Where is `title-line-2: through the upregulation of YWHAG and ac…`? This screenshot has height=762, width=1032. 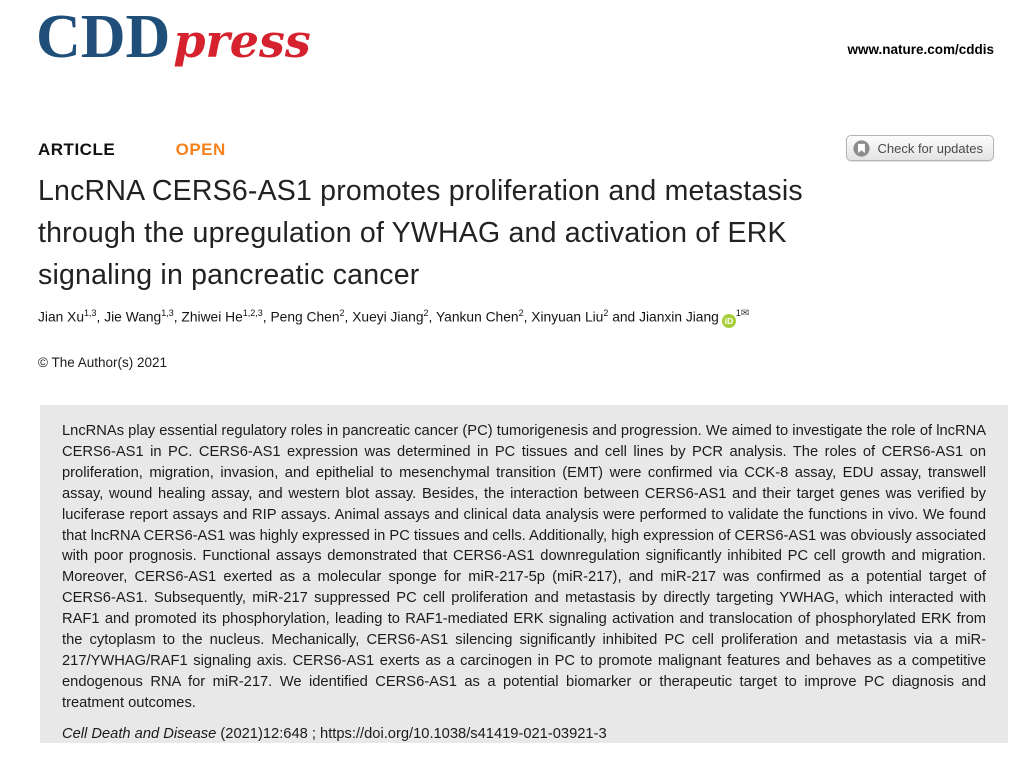 title-line-2: through the upregulation of YWHAG and ac… is located at coordinates (412, 233).